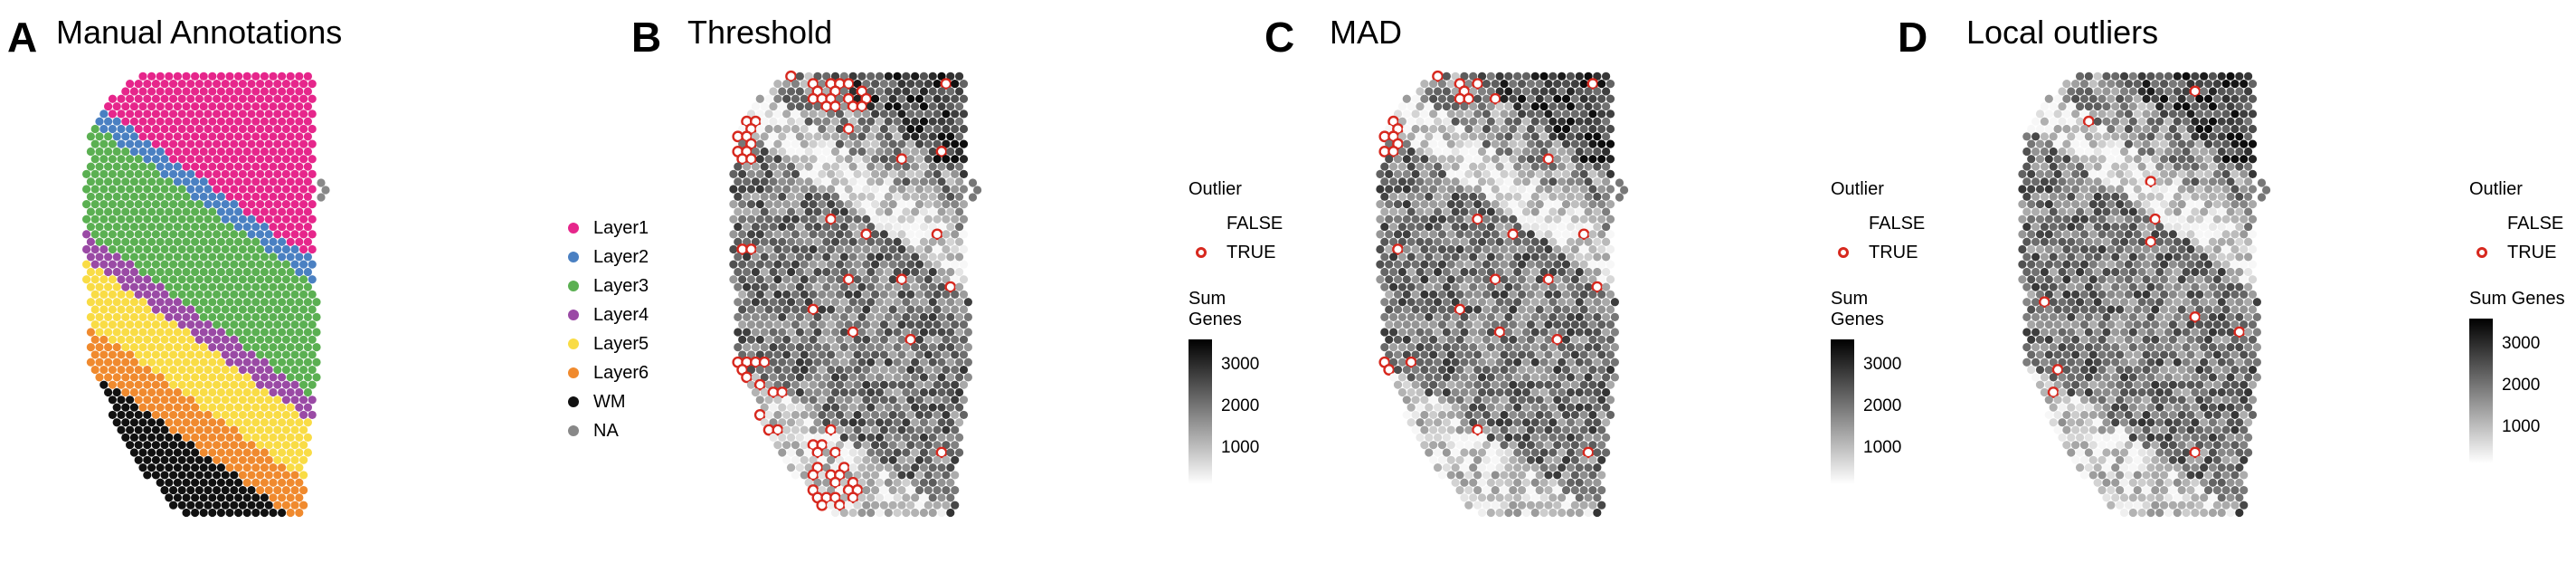  What do you see at coordinates (574, 257) in the screenshot?
I see `legend-swatch` at bounding box center [574, 257].